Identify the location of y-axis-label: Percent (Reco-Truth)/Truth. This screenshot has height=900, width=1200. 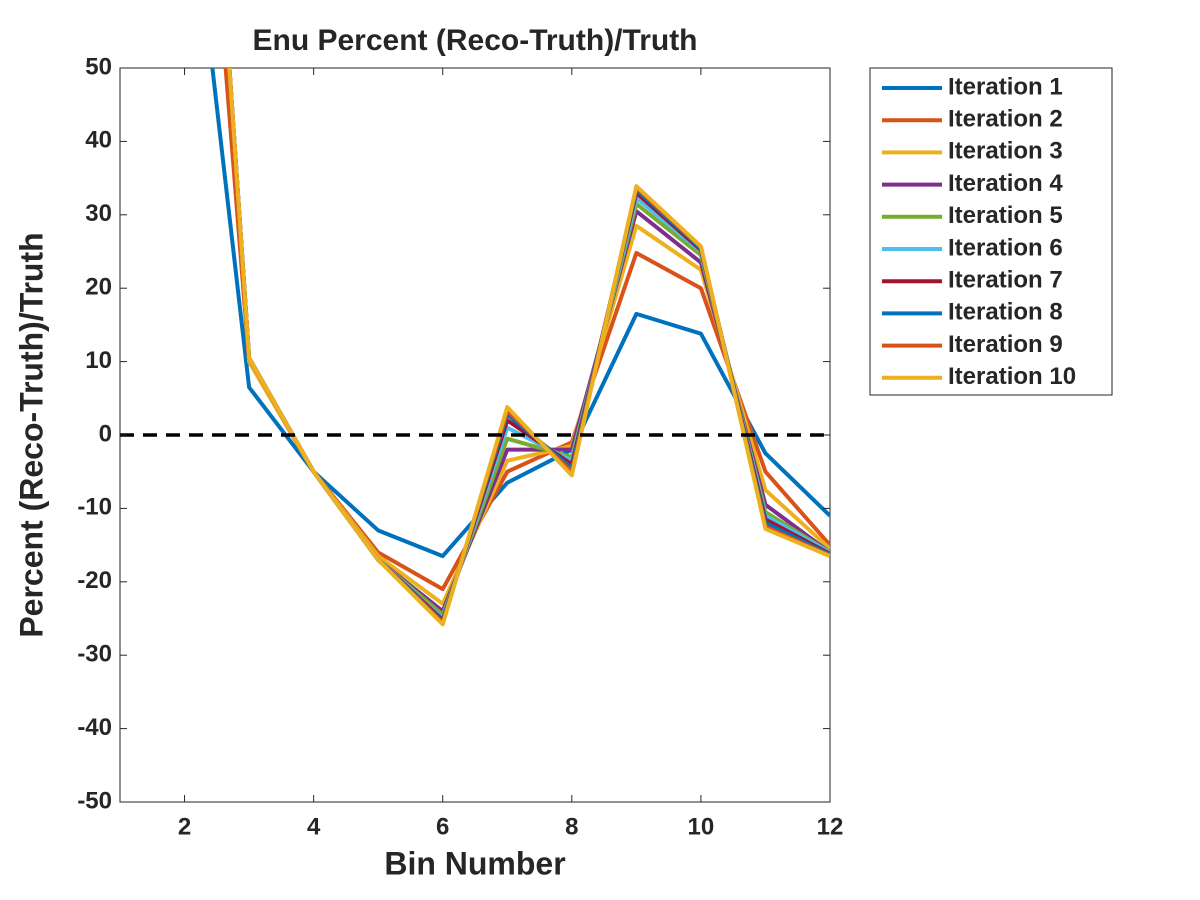
(31, 434).